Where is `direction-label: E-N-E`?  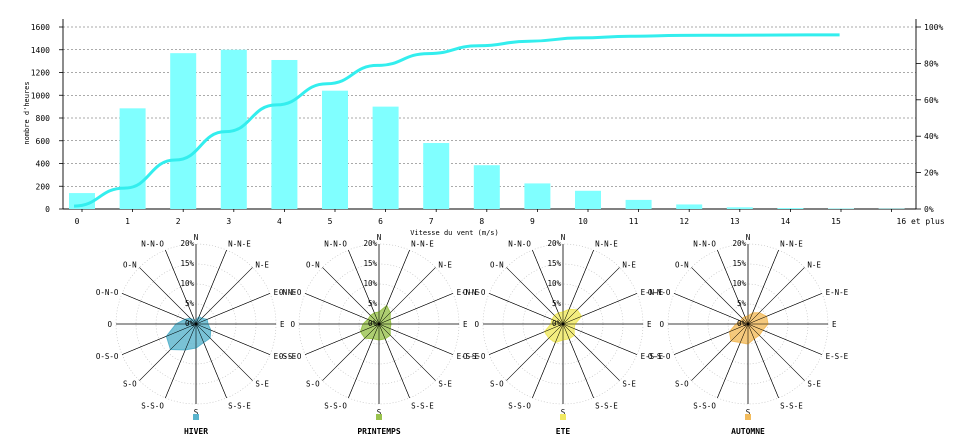 direction-label: E-N-E is located at coordinates (285, 292).